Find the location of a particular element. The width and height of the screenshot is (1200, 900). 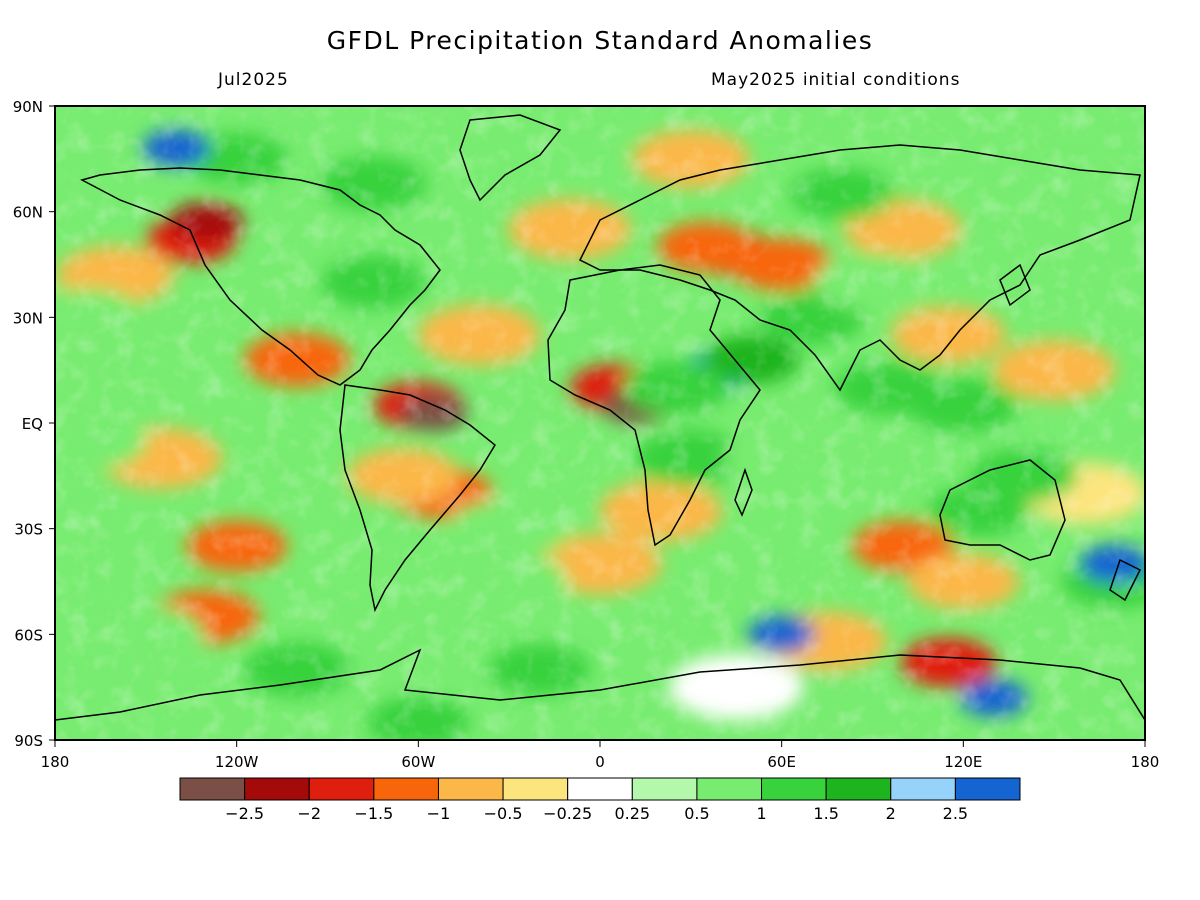

colorbar-label: −0.25 is located at coordinates (567, 813).